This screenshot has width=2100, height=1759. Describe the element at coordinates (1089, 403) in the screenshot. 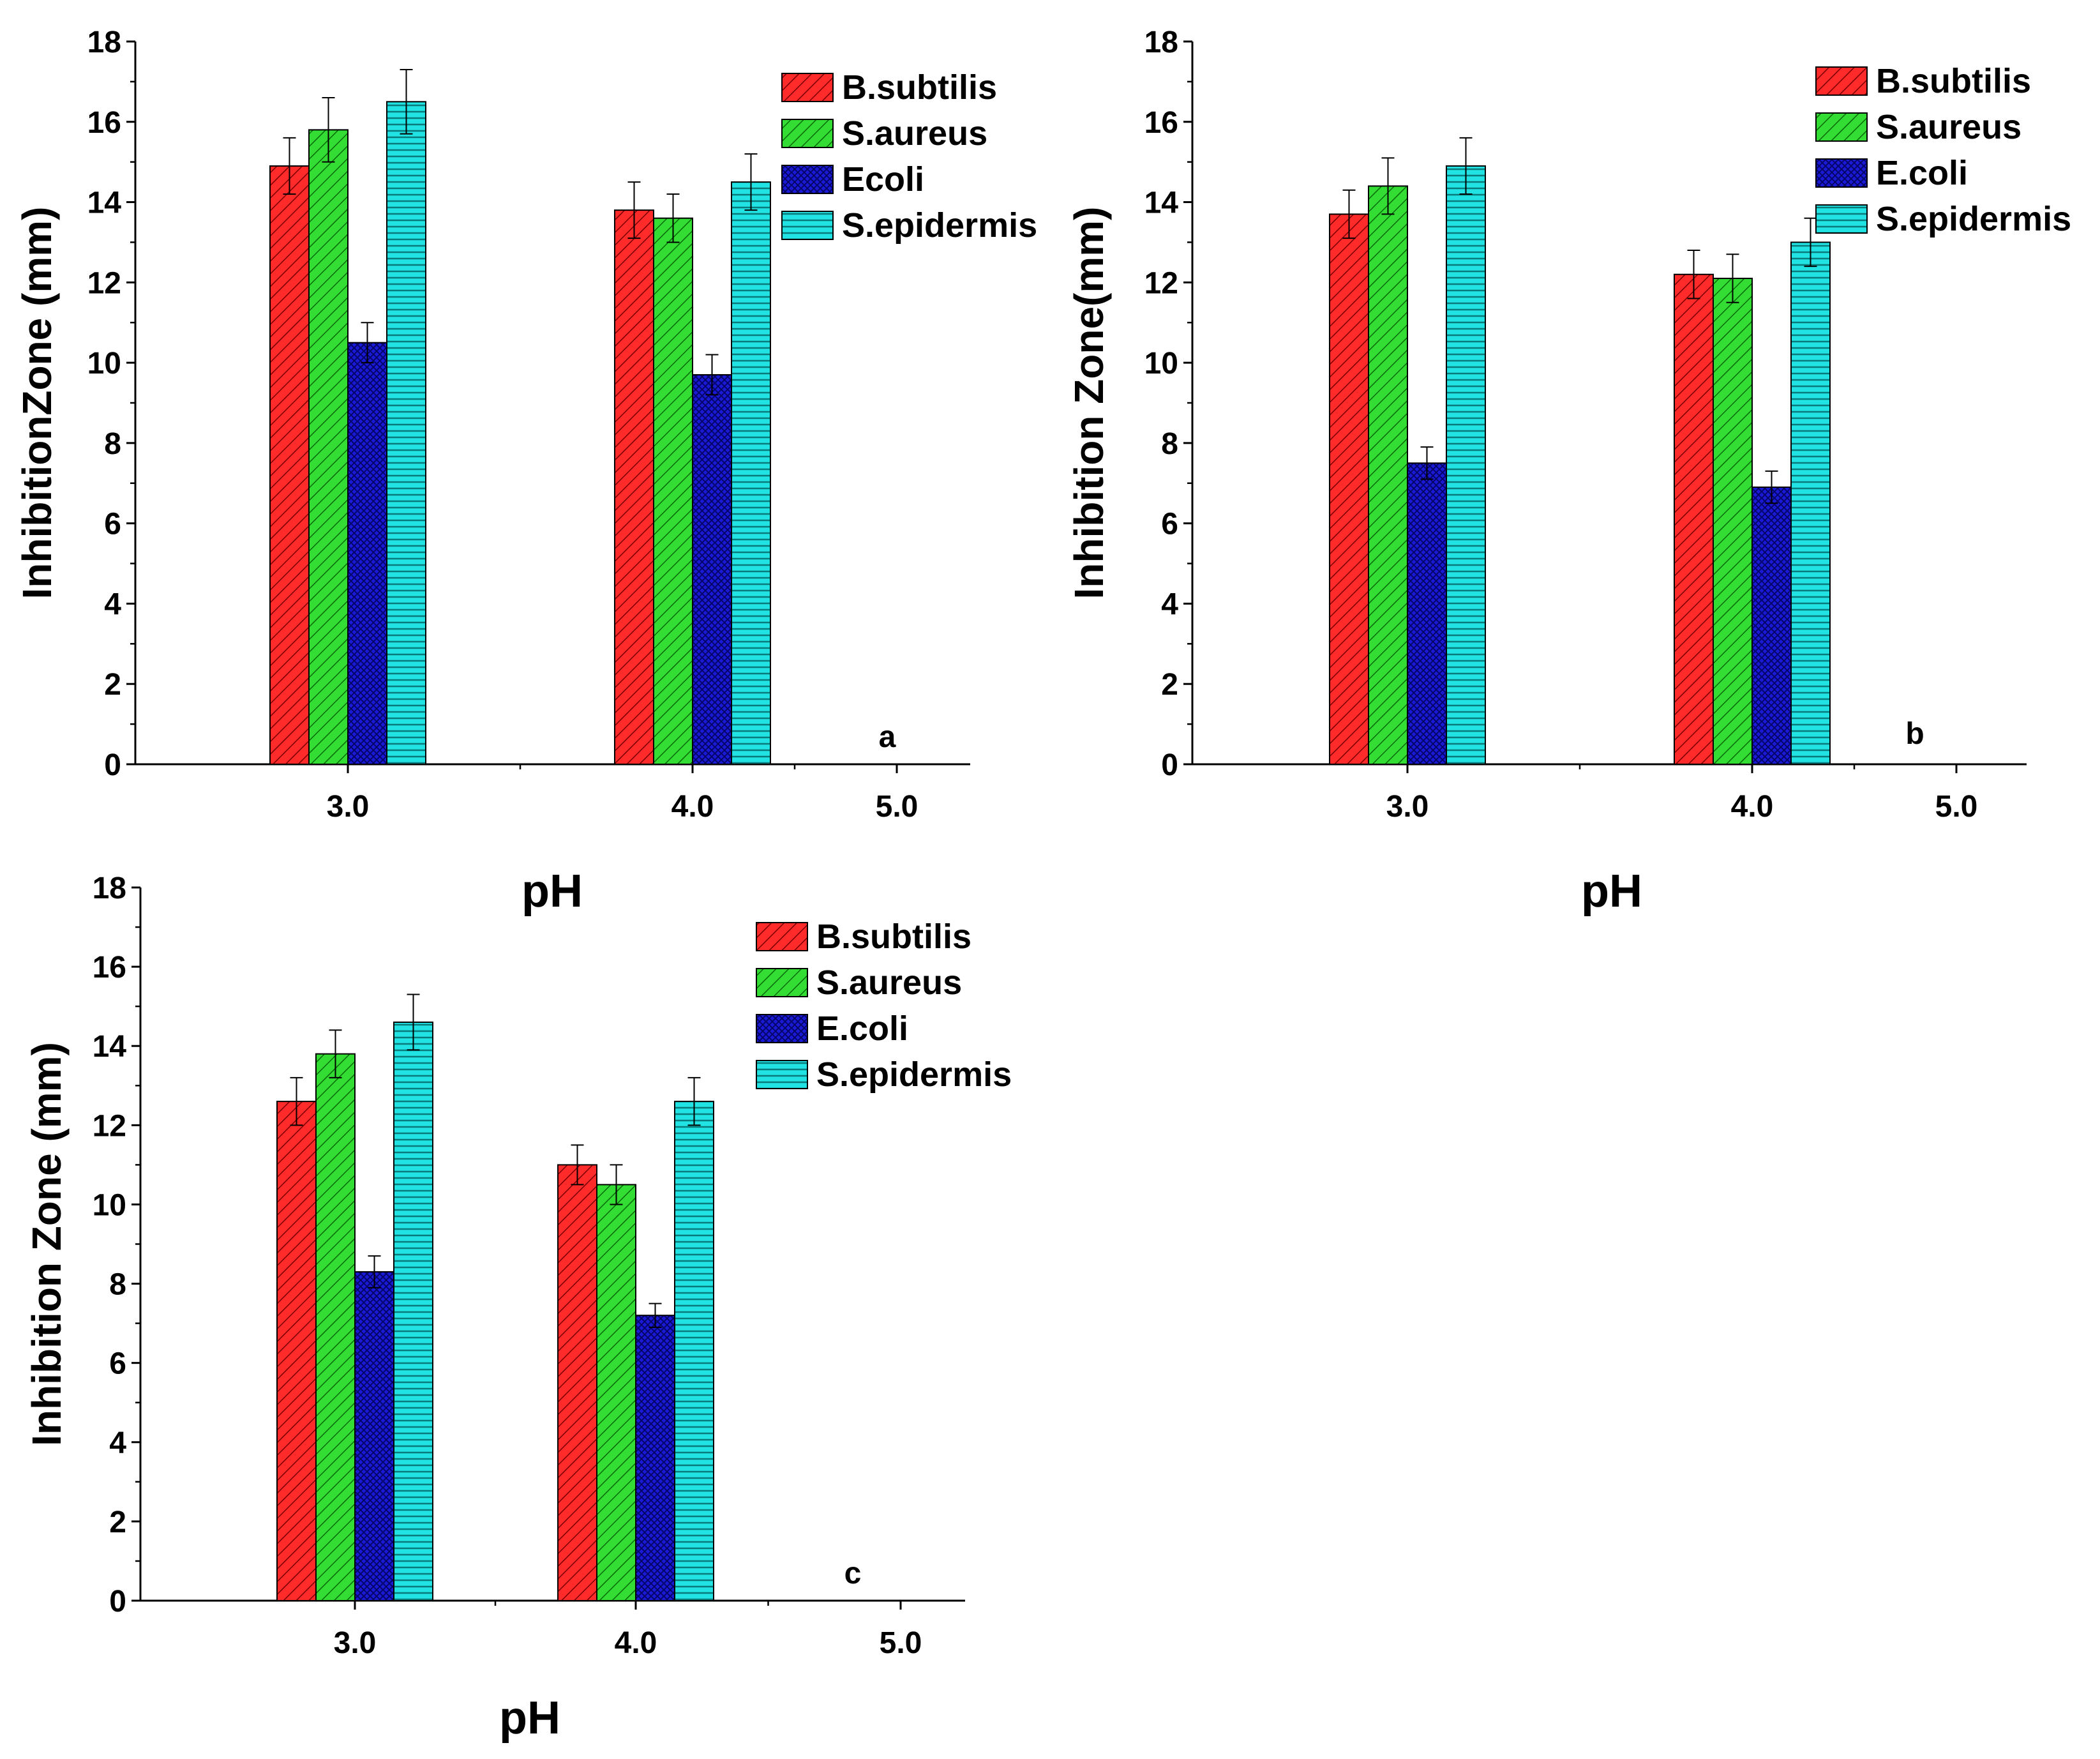

I see `y-axis-title: Inhibition Zone(mm)` at that location.